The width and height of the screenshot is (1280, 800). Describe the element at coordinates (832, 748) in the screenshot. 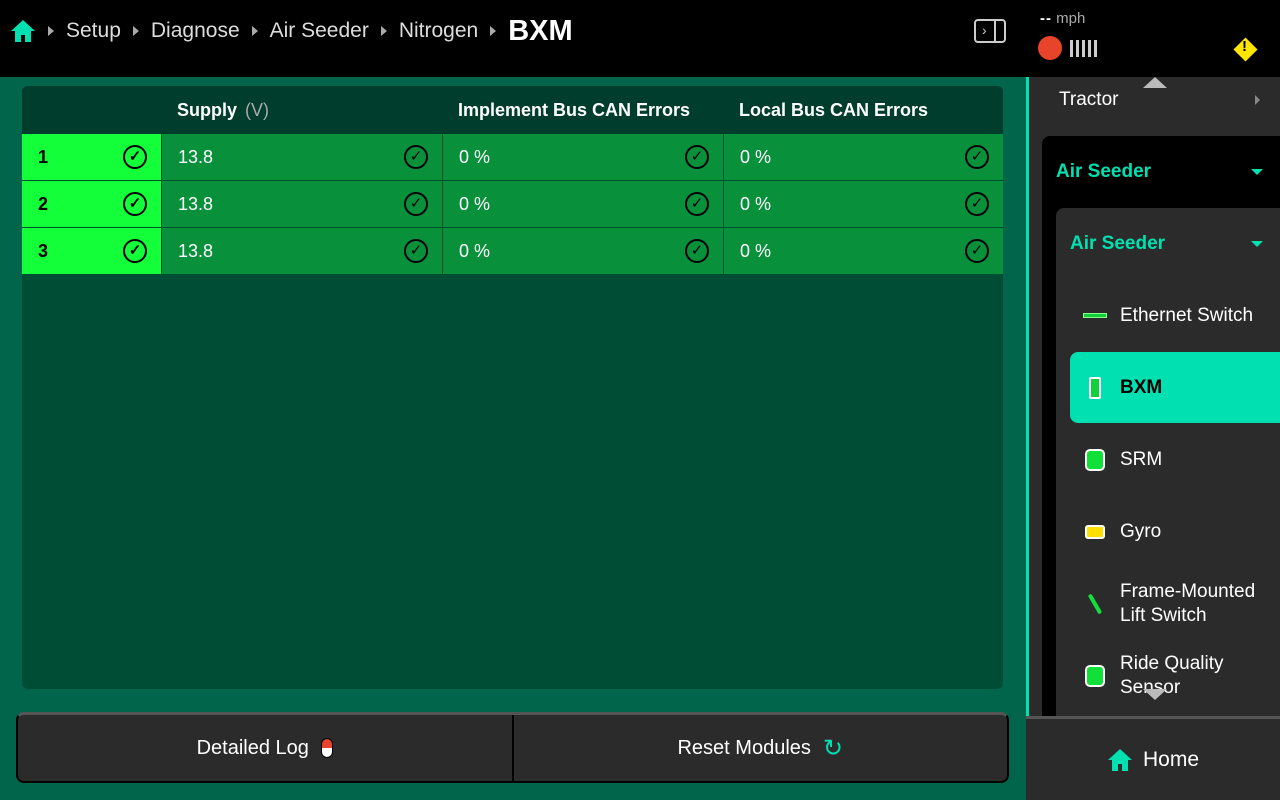

I see `refresh-icon: ↻` at that location.